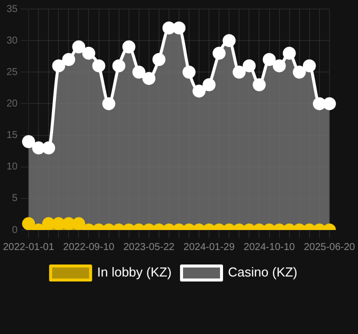 The height and width of the screenshot is (334, 358). What do you see at coordinates (12, 104) in the screenshot?
I see `y-tick-label: 20` at bounding box center [12, 104].